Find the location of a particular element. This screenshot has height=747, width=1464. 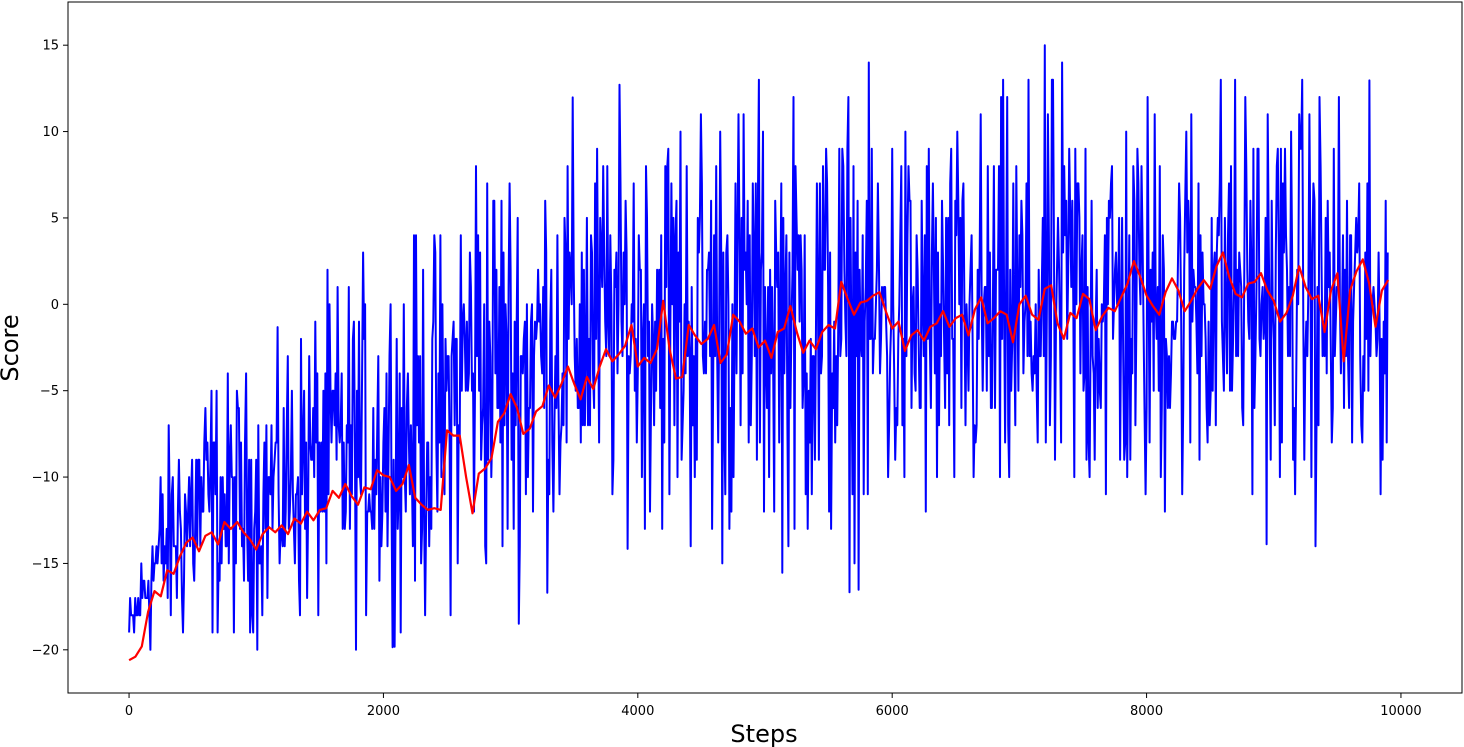

y-tick-label: 10 is located at coordinates (50, 132).